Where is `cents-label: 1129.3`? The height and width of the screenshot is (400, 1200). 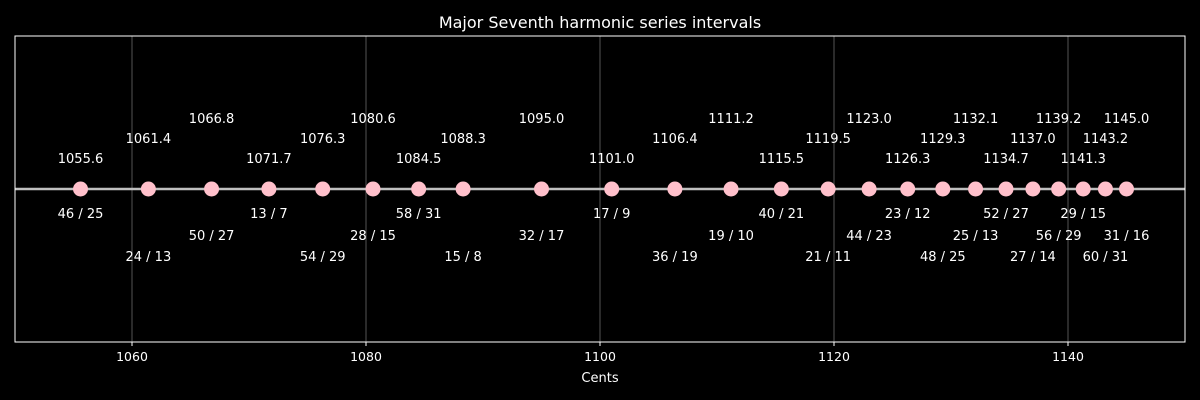
cents-label: 1129.3 is located at coordinates (943, 139).